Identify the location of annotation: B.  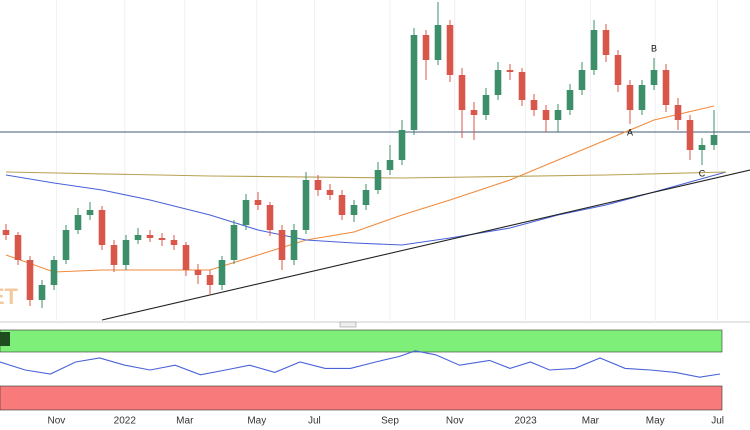
(654, 48).